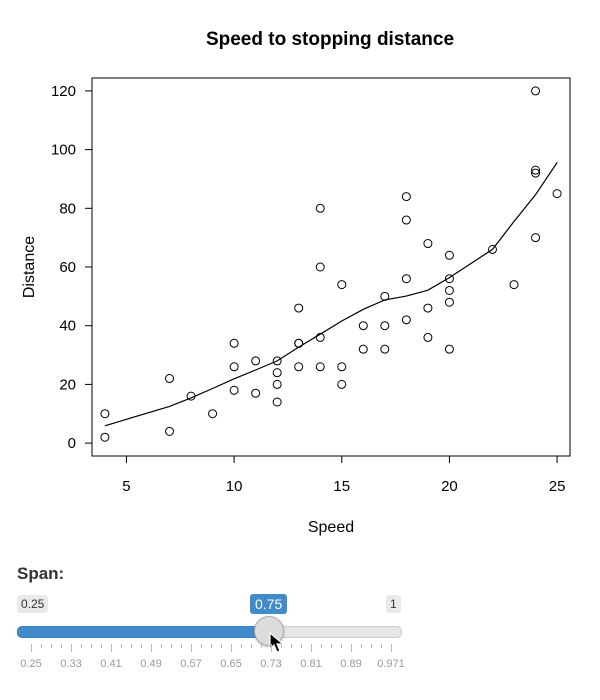 Image resolution: width=600 pixels, height=700 pixels. I want to click on x-tick-label: 15, so click(341, 486).